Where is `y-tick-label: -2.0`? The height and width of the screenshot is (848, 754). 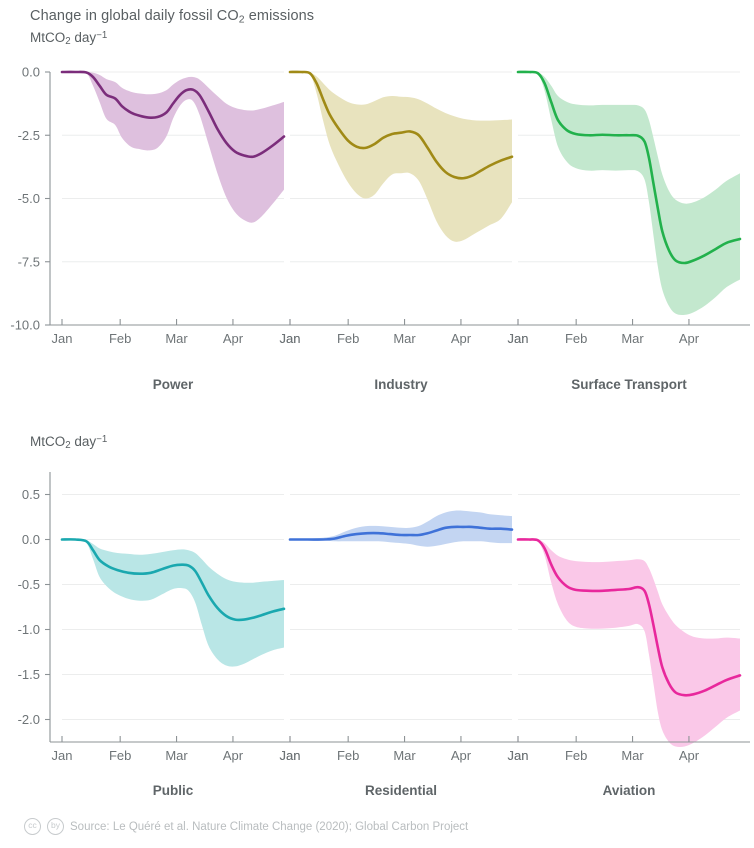 y-tick-label: -2.0 is located at coordinates (29, 719).